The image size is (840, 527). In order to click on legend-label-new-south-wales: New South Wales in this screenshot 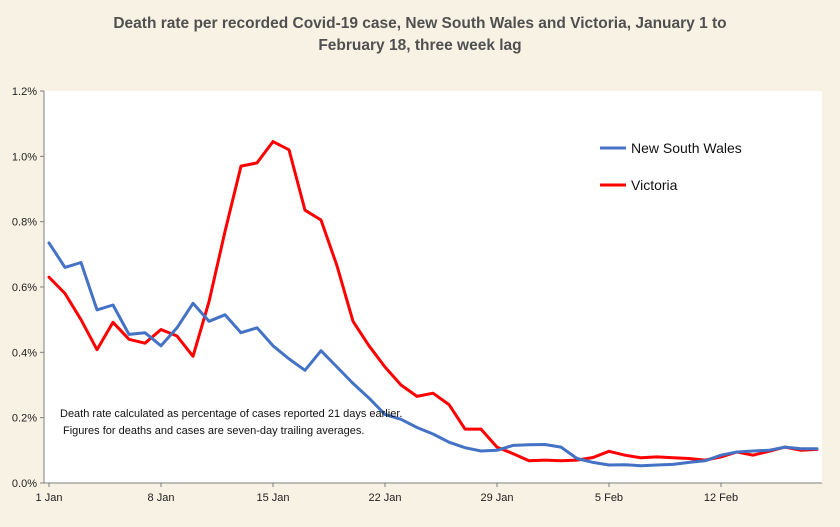, I will do `click(686, 148)`.